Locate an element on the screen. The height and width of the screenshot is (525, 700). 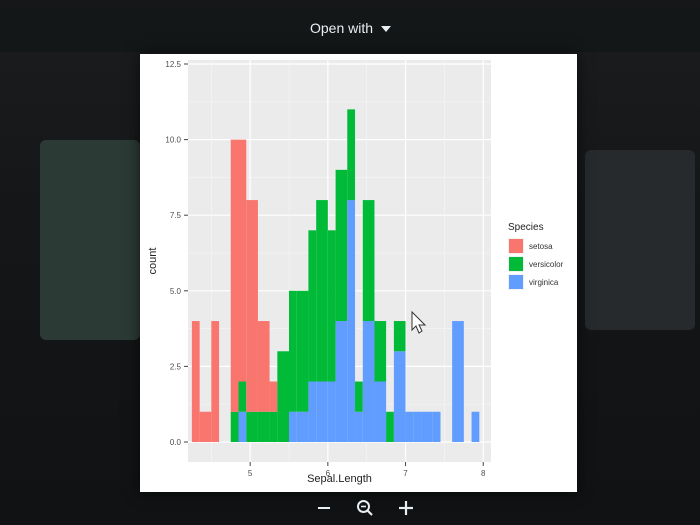
legend-title: Species is located at coordinates (526, 227).